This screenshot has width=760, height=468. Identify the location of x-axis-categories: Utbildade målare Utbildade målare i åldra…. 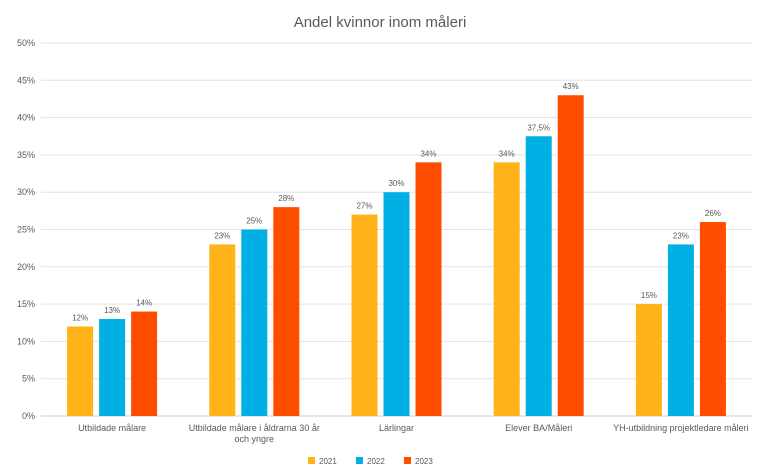
(413, 433).